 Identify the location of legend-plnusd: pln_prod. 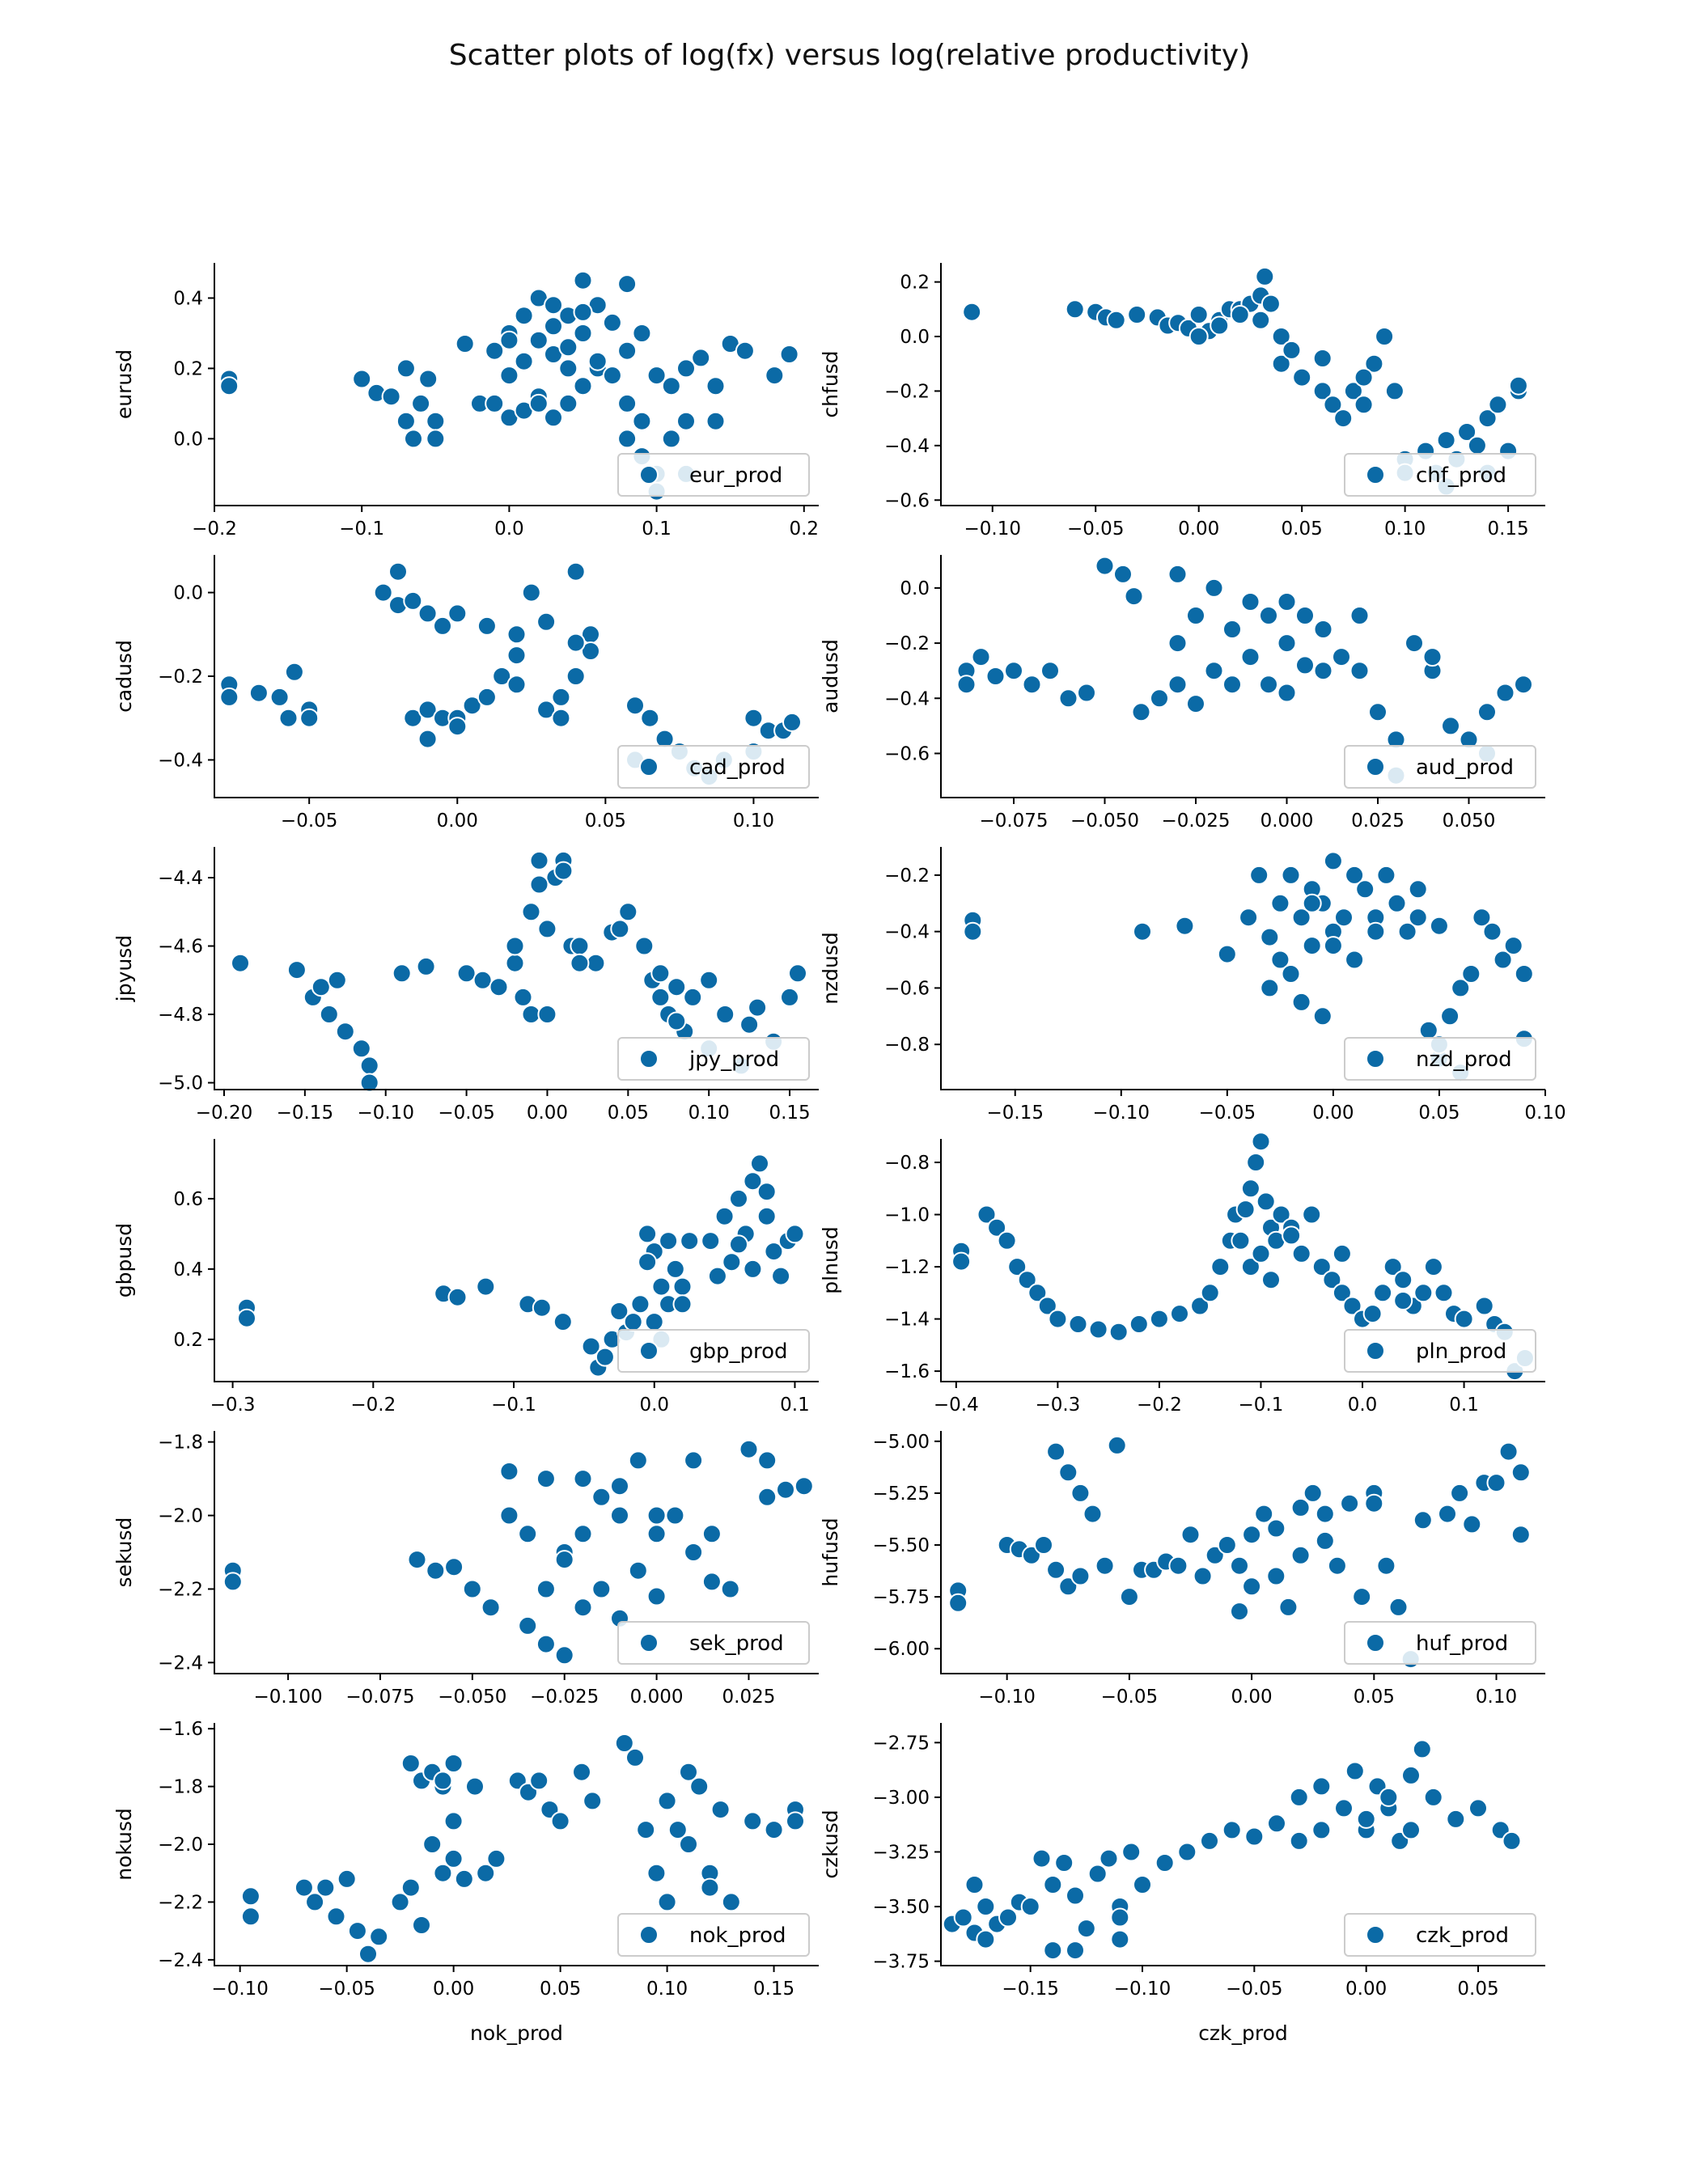
(1440, 1351).